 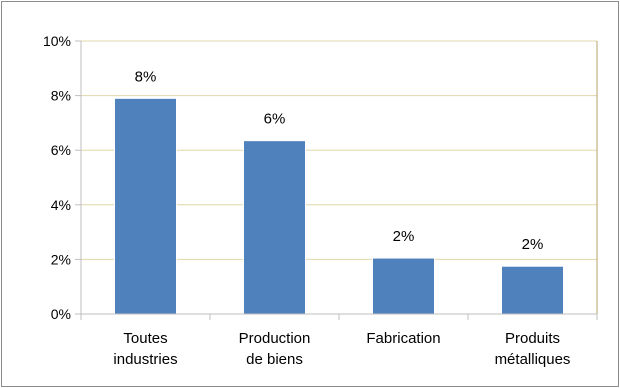 I want to click on data-label: 6%, so click(x=275, y=119).